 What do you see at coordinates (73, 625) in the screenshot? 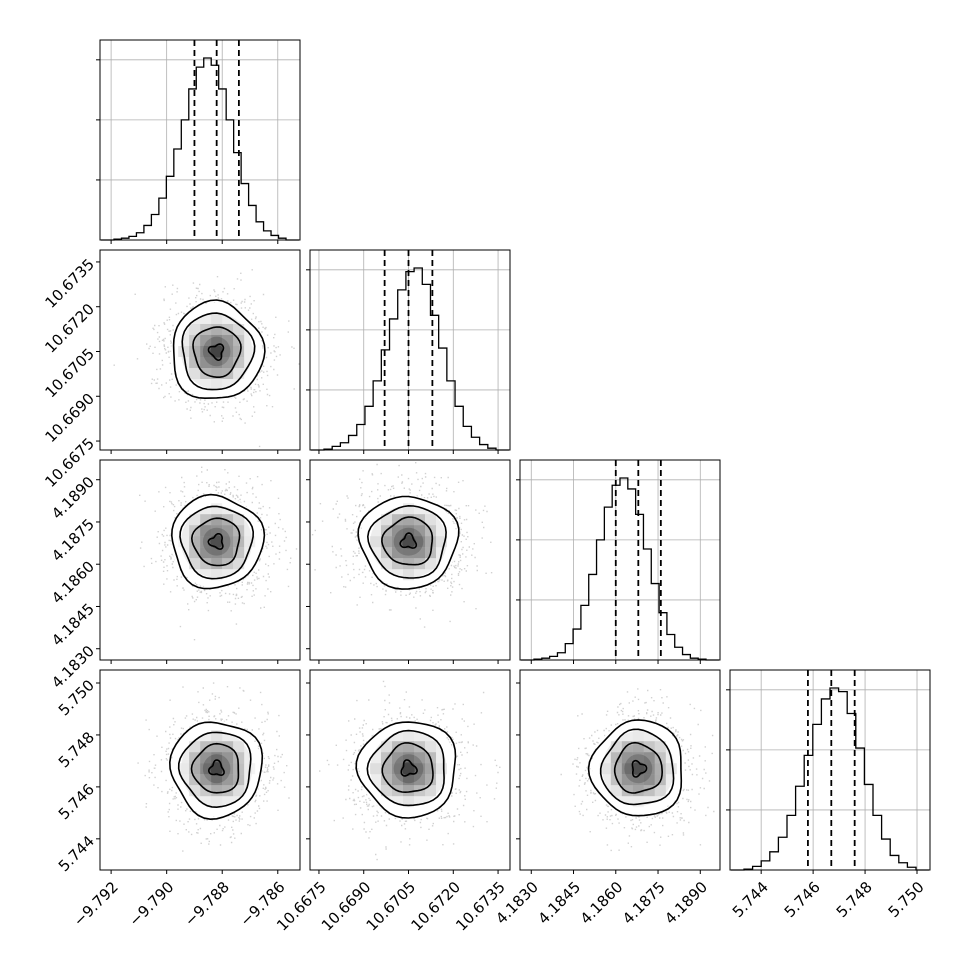
I see `y-tick-label: 4.1845` at bounding box center [73, 625].